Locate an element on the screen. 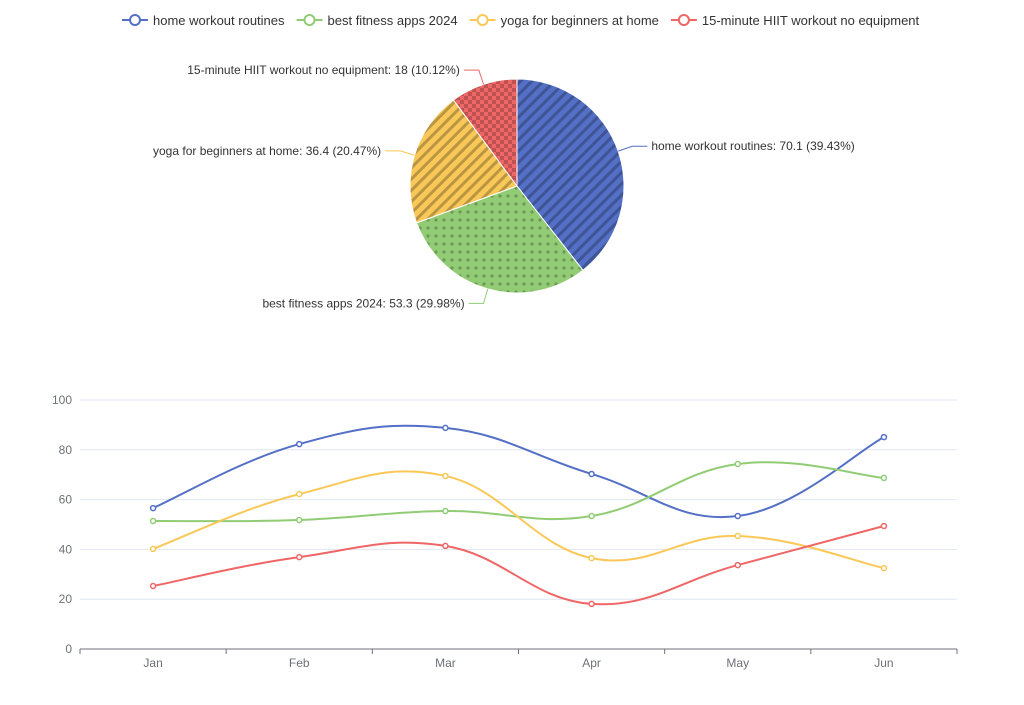  y-tick-label: 100 is located at coordinates (62, 400).